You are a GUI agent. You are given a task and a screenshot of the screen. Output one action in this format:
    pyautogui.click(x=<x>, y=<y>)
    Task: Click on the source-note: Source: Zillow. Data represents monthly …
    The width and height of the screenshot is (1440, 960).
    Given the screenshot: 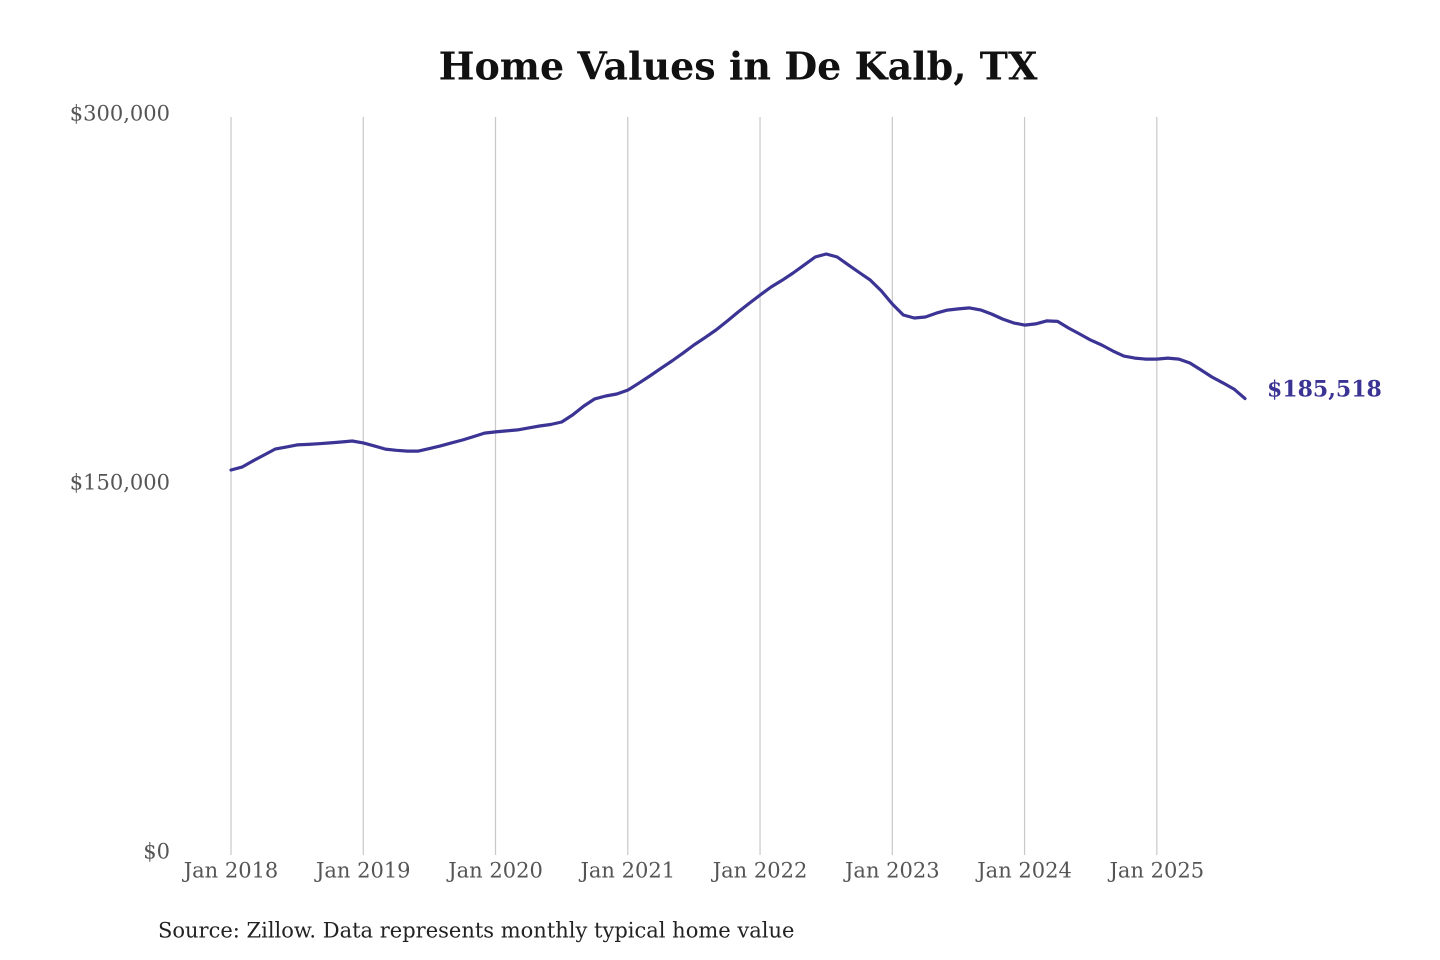 What is the action you would take?
    pyautogui.click(x=476, y=931)
    